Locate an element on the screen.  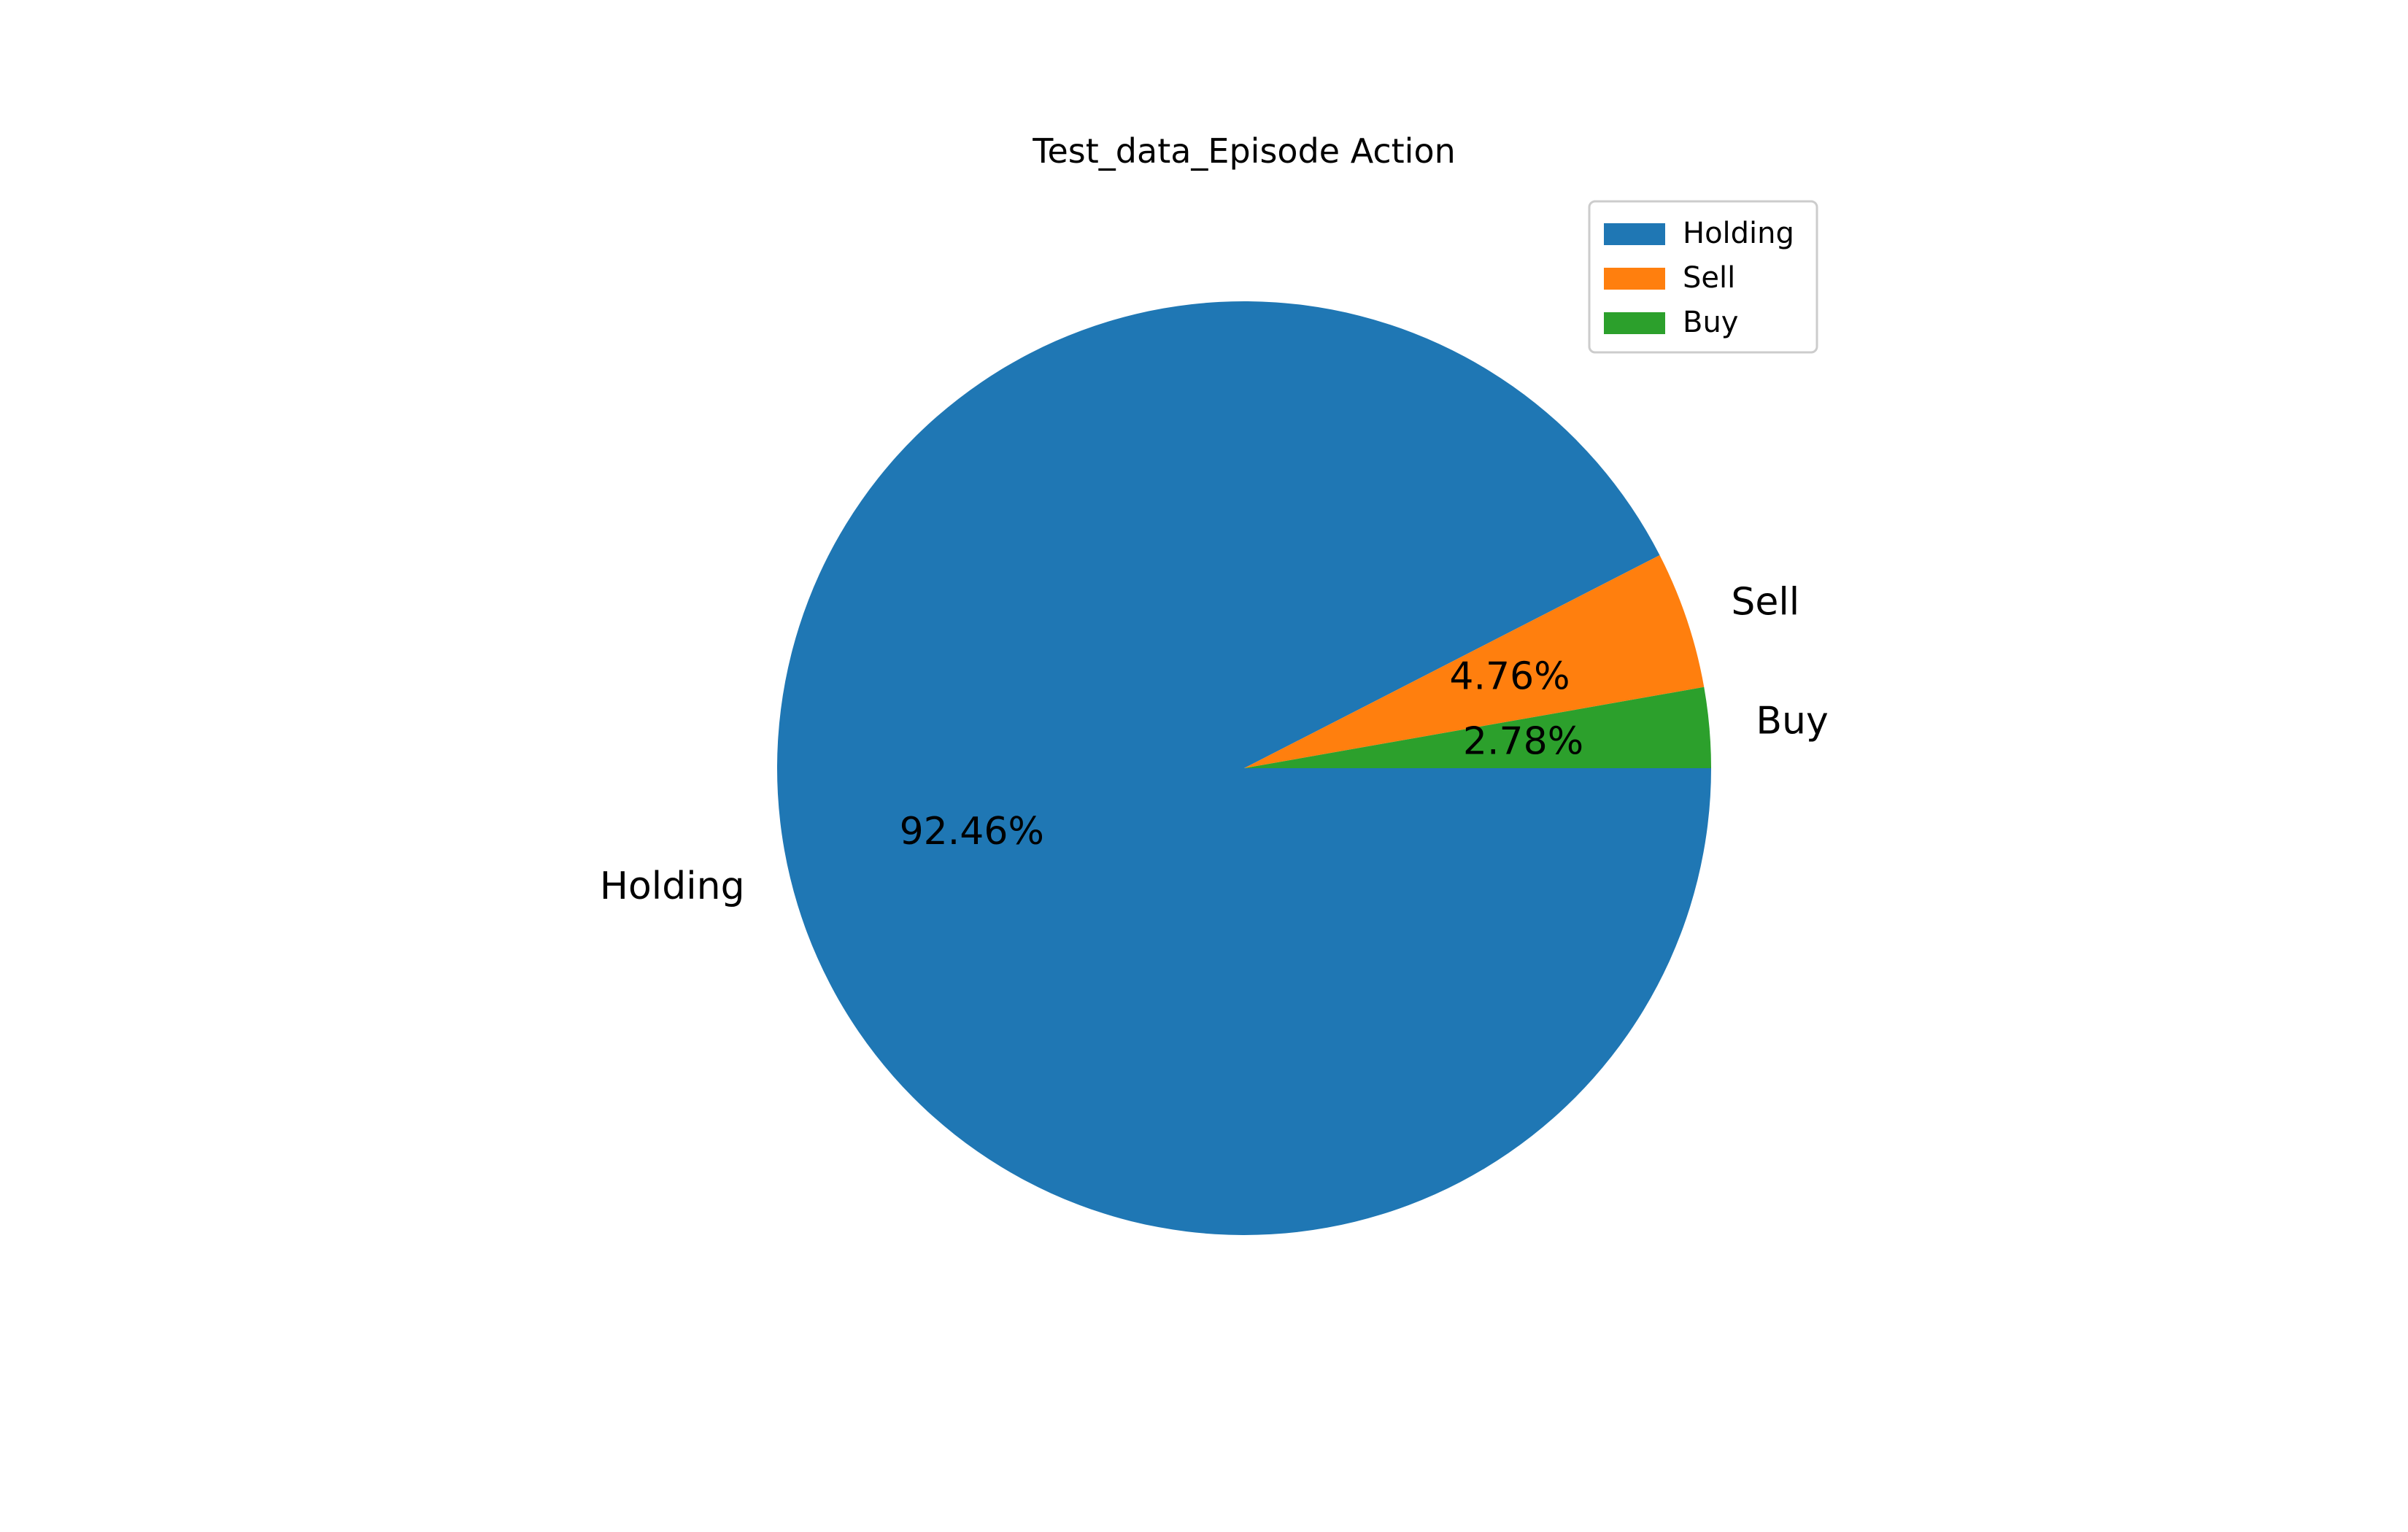
pie-slice-sell is located at coordinates (1474, 661).